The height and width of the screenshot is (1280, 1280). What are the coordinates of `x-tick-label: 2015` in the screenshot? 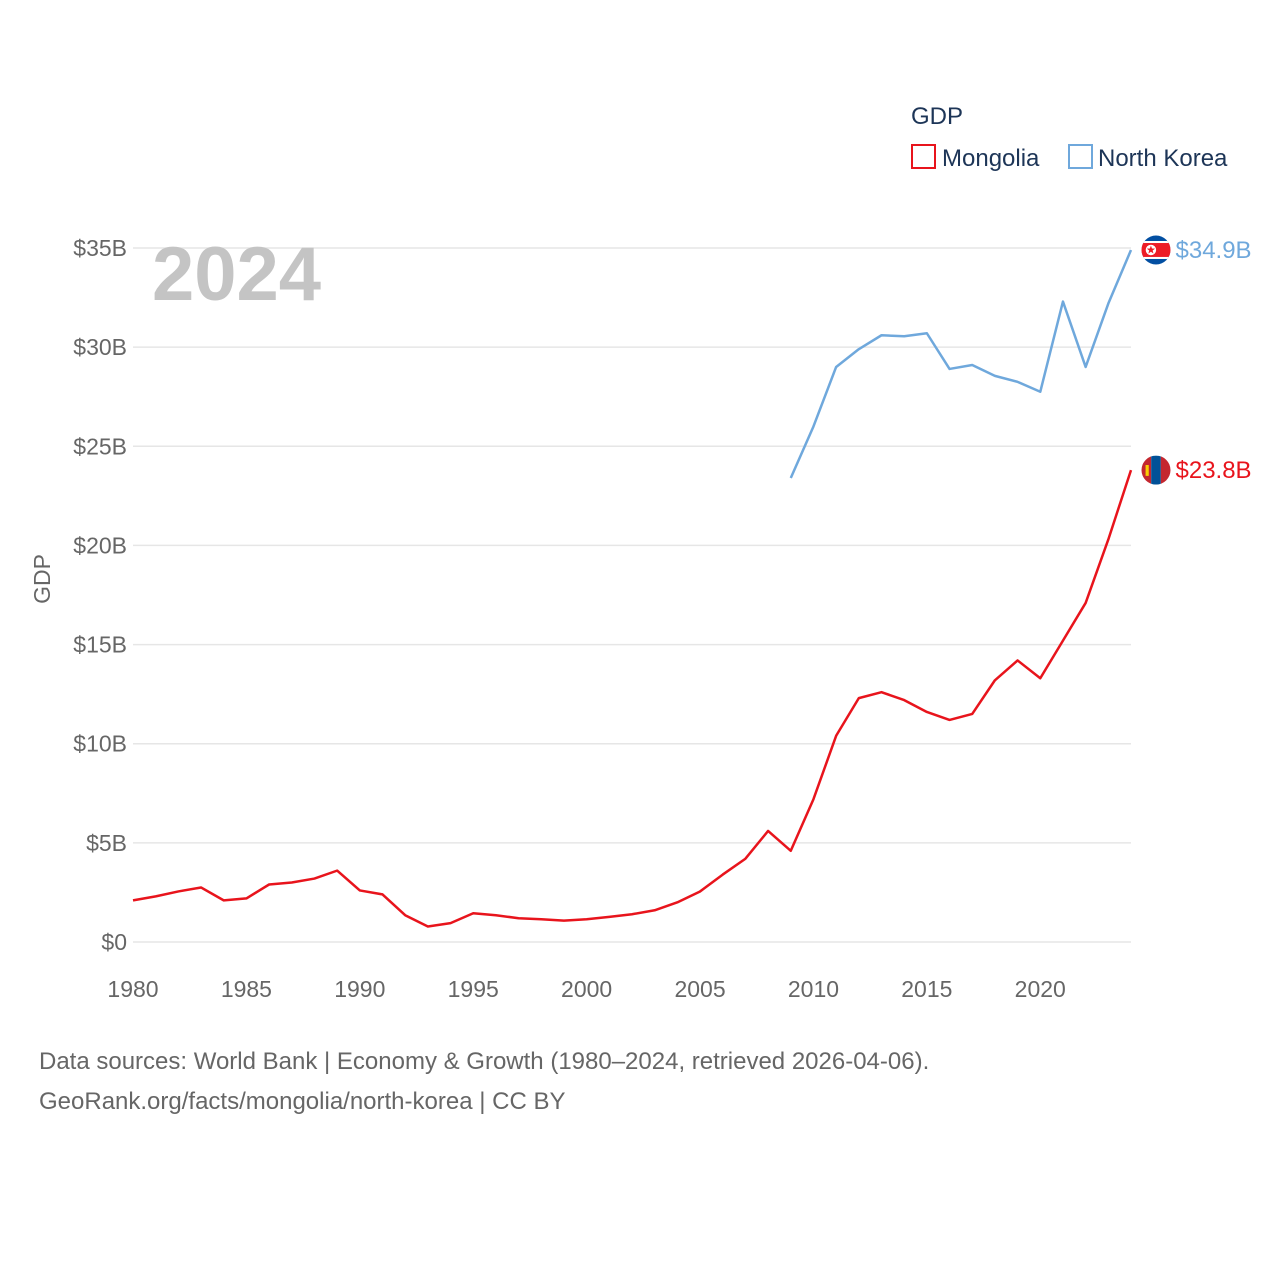 It's located at (926, 989).